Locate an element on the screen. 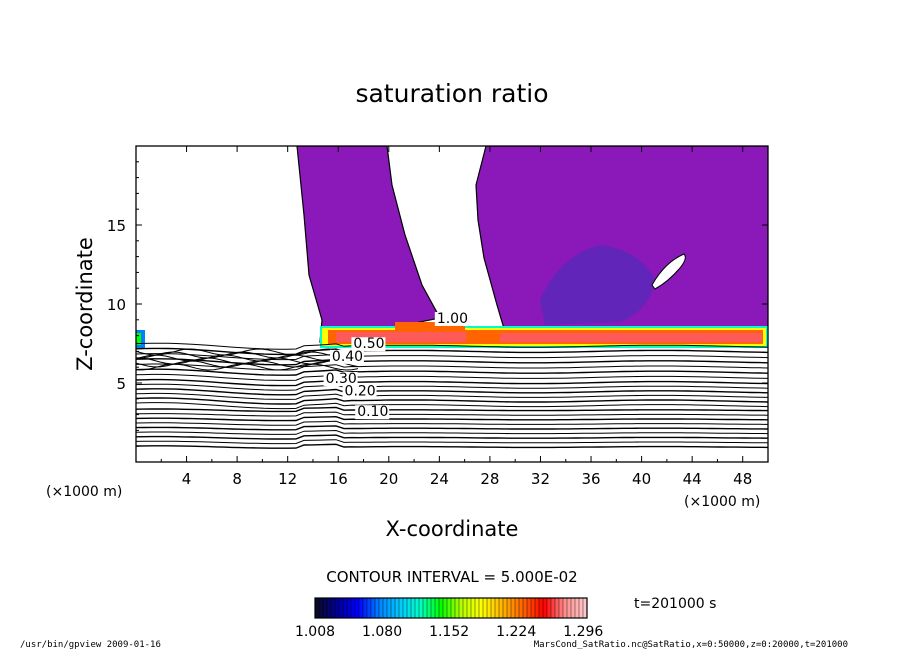 This screenshot has width=904, height=654. colorbar-labels: 1.008 1.080 1.152 1.224 1.296 is located at coordinates (449, 632).